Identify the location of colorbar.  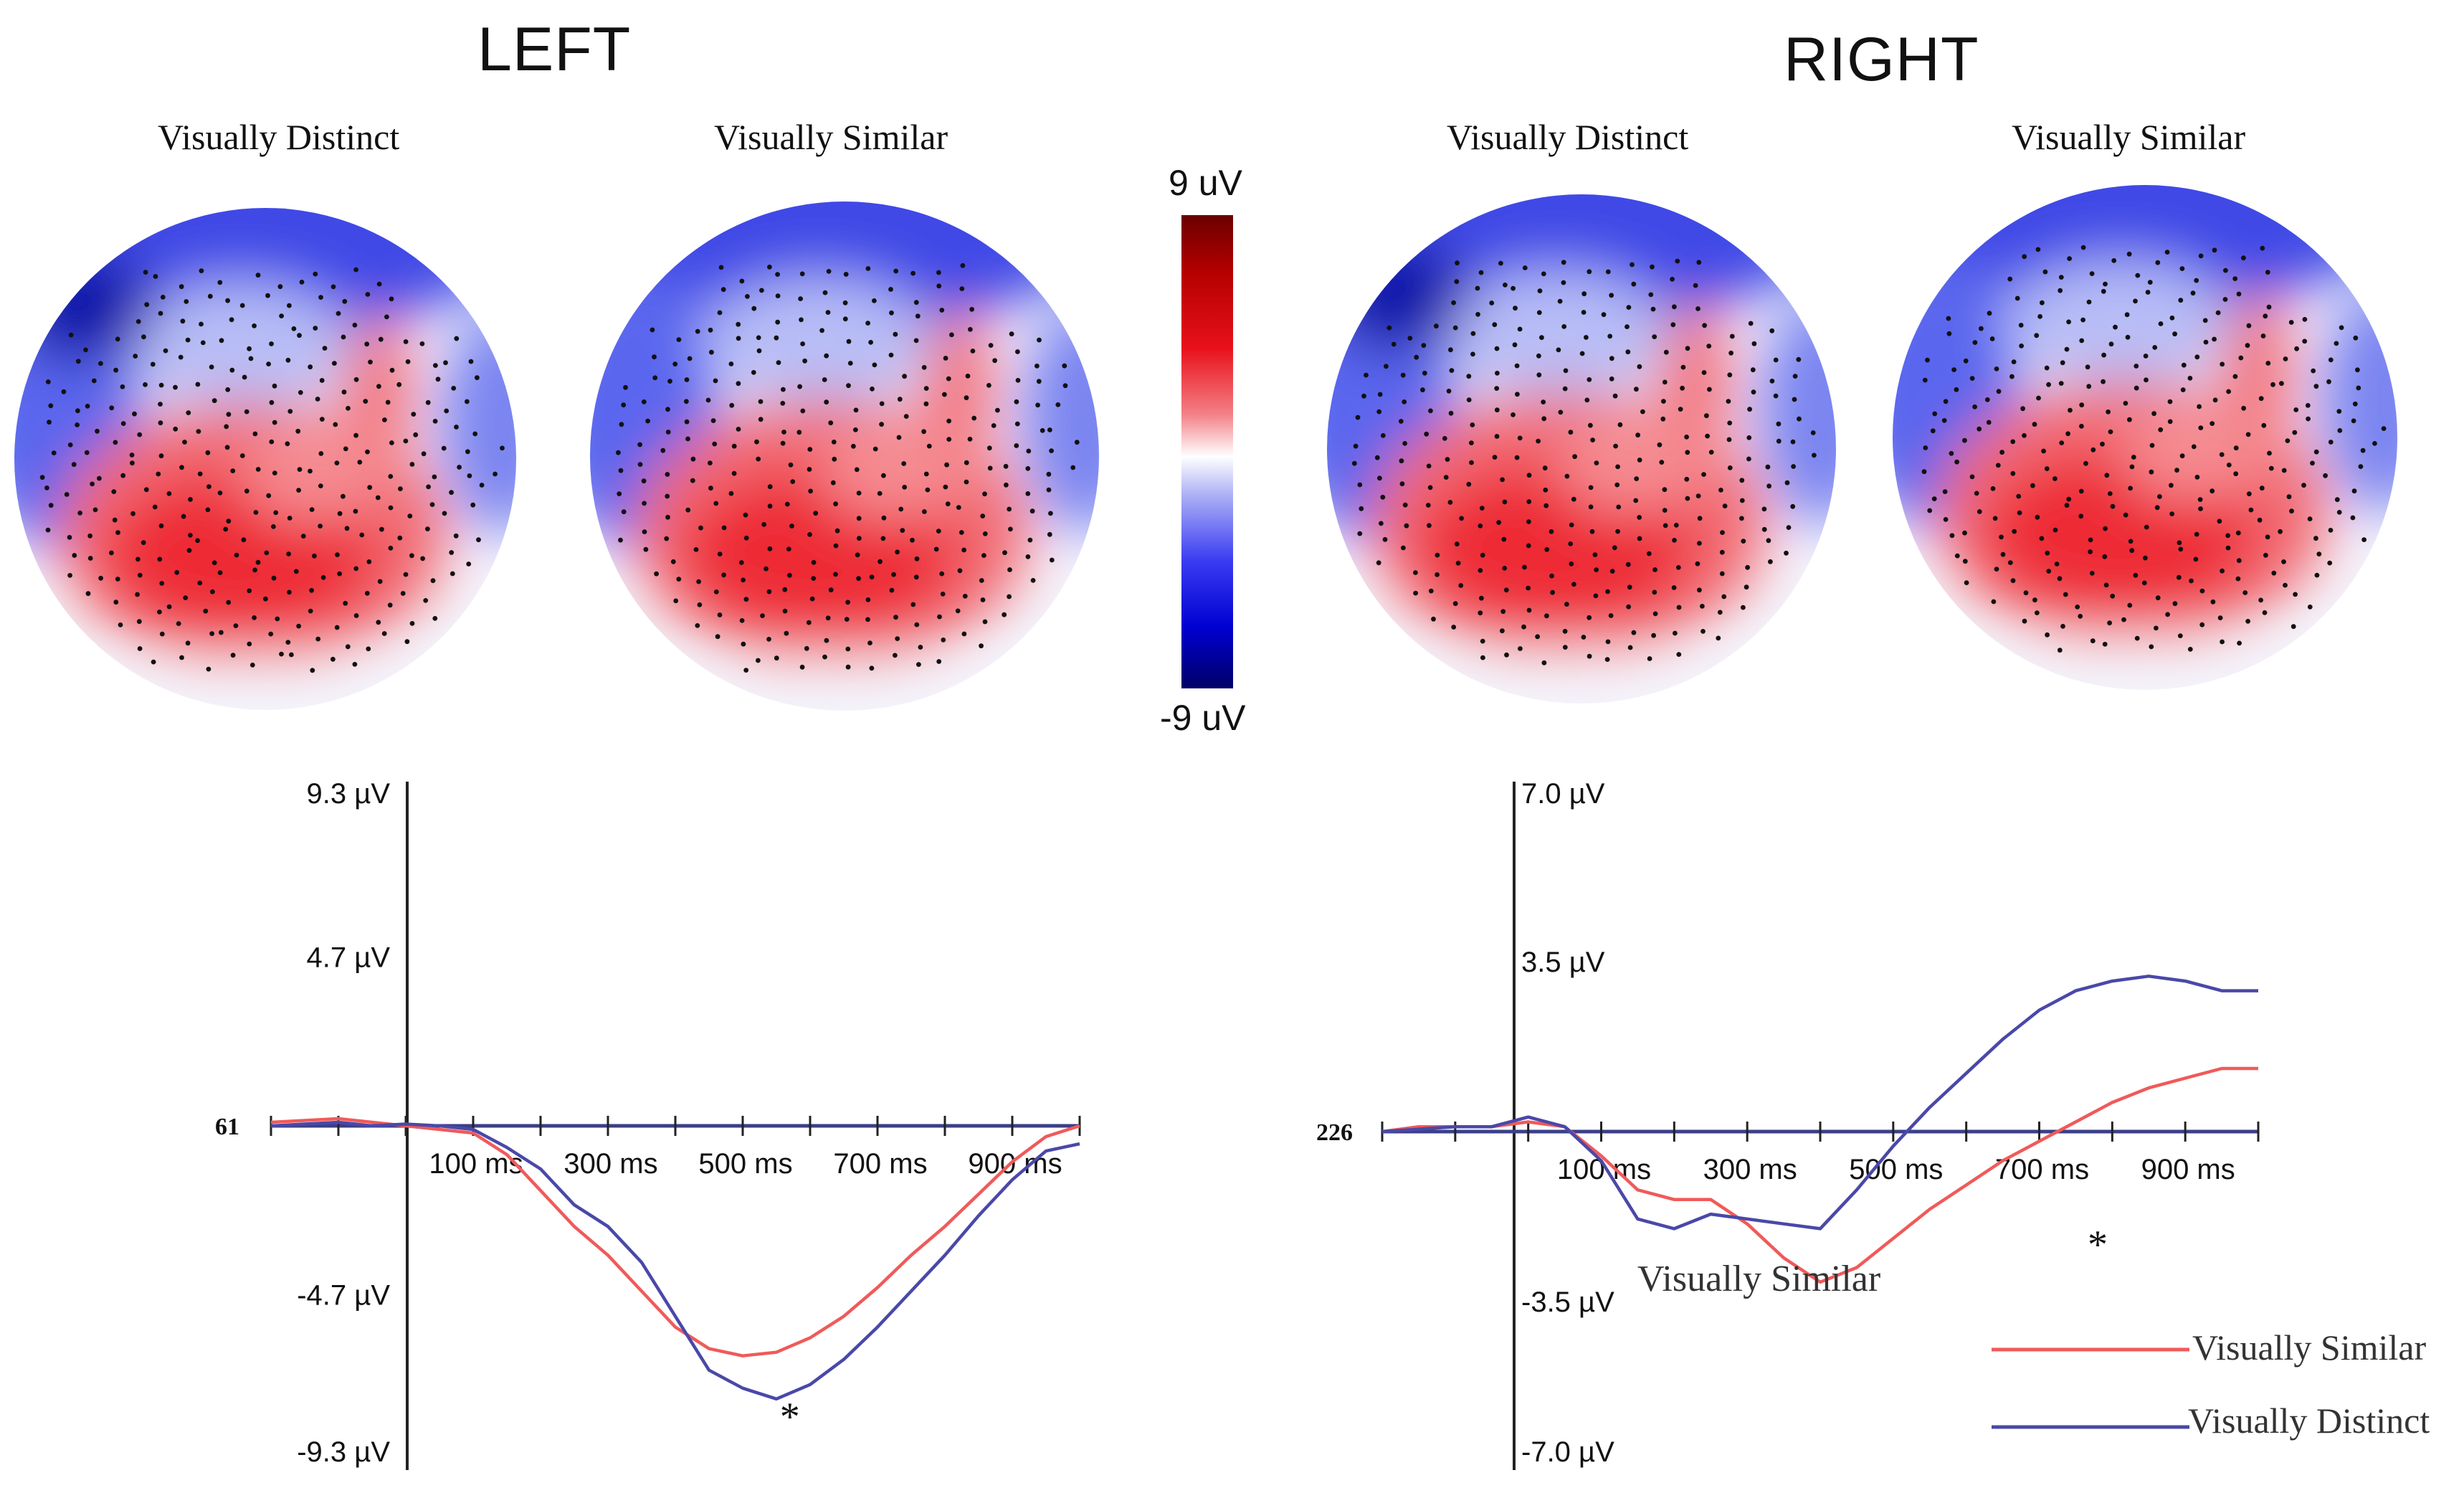
(1207, 451).